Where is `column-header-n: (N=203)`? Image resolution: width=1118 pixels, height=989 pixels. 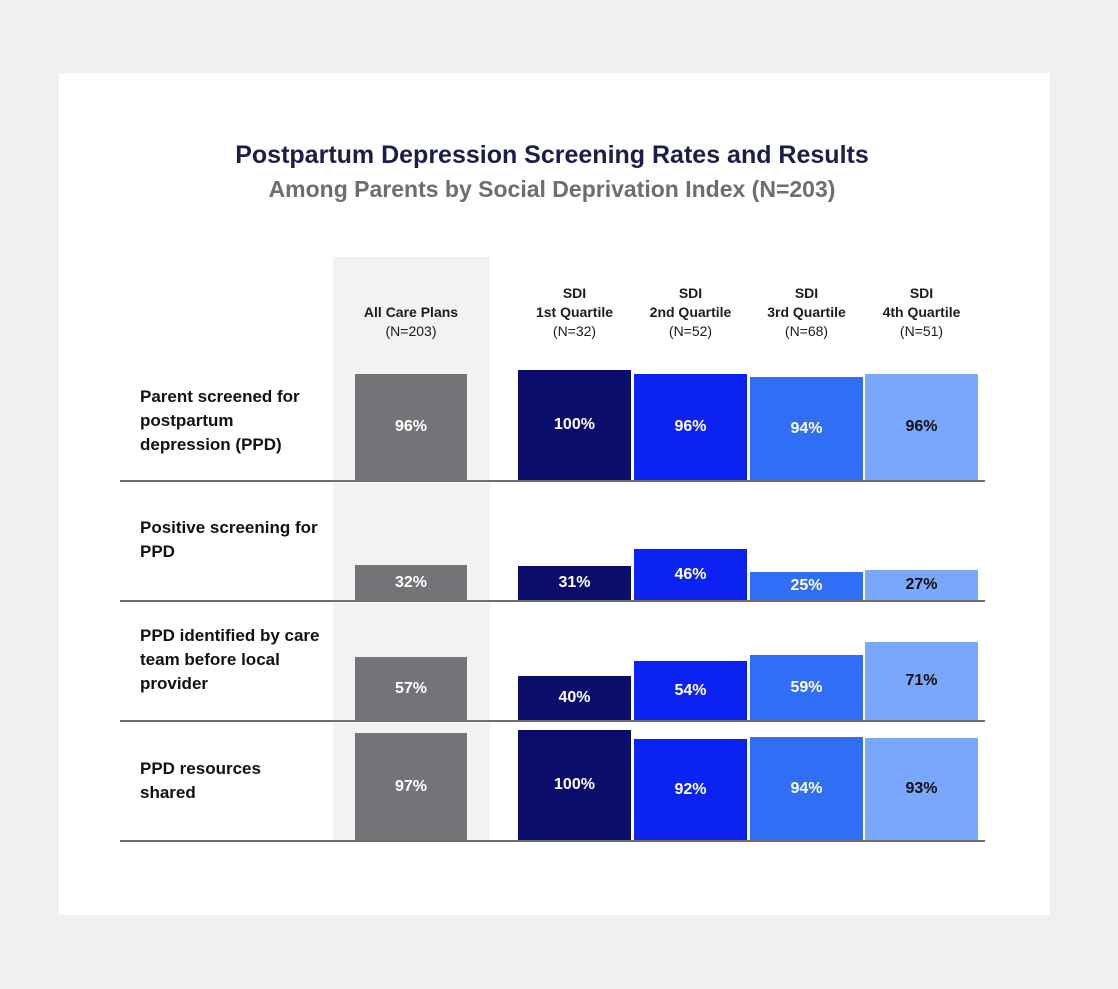 column-header-n: (N=203) is located at coordinates (411, 331).